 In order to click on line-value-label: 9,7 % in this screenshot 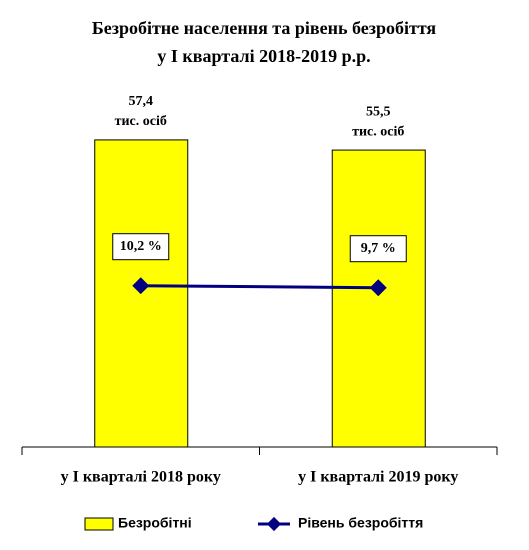, I will do `click(378, 248)`.